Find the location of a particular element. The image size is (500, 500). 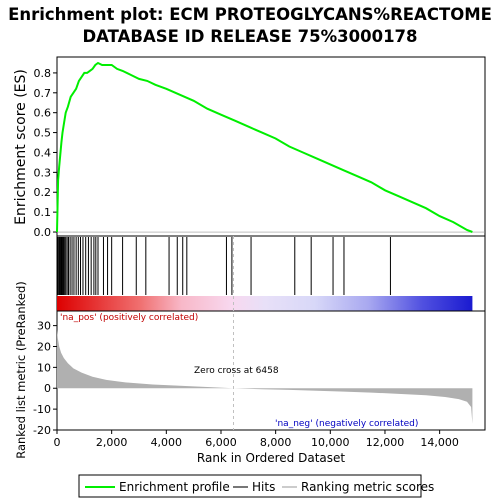

metric-y-tick-label: 30 is located at coordinates (44, 326).